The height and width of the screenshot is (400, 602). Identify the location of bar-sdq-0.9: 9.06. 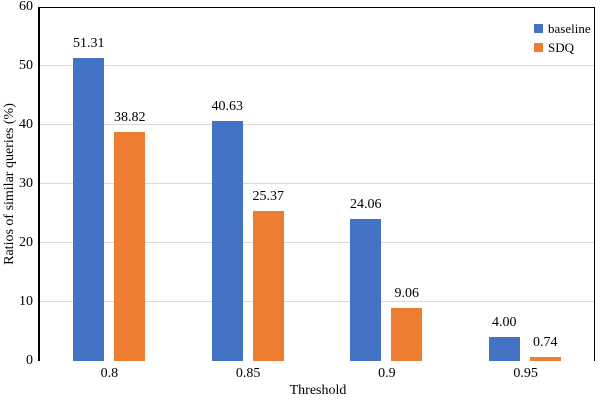
(407, 323).